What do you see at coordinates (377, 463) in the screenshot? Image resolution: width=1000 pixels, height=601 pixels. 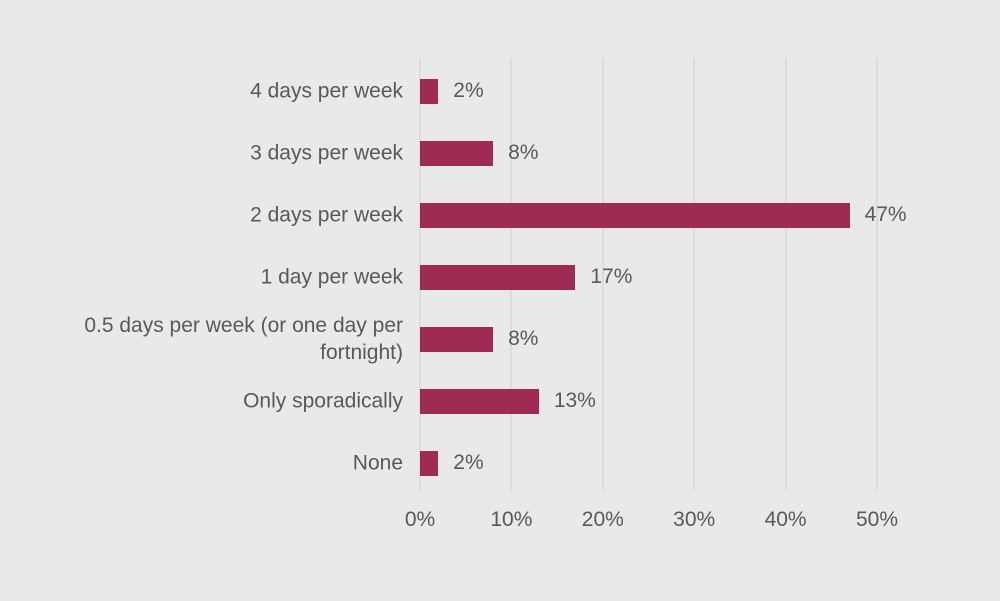 I see `category-label: None` at bounding box center [377, 463].